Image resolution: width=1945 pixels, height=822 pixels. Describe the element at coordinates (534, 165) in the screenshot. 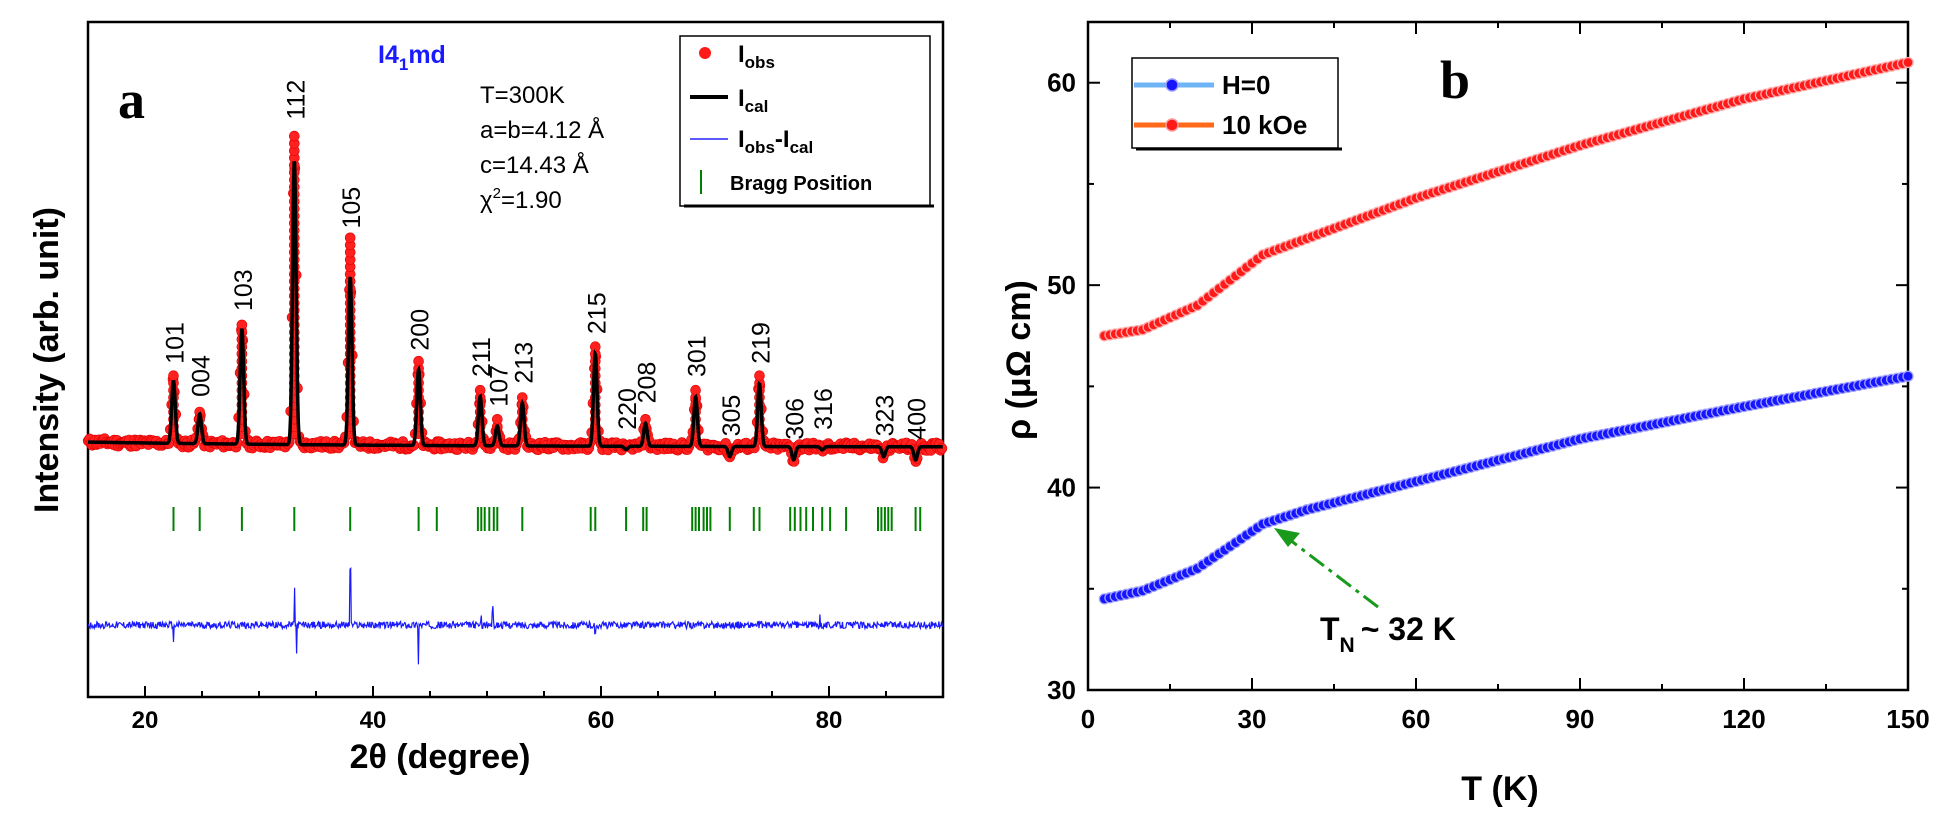

I see `param-c: c=14.43 Å` at that location.